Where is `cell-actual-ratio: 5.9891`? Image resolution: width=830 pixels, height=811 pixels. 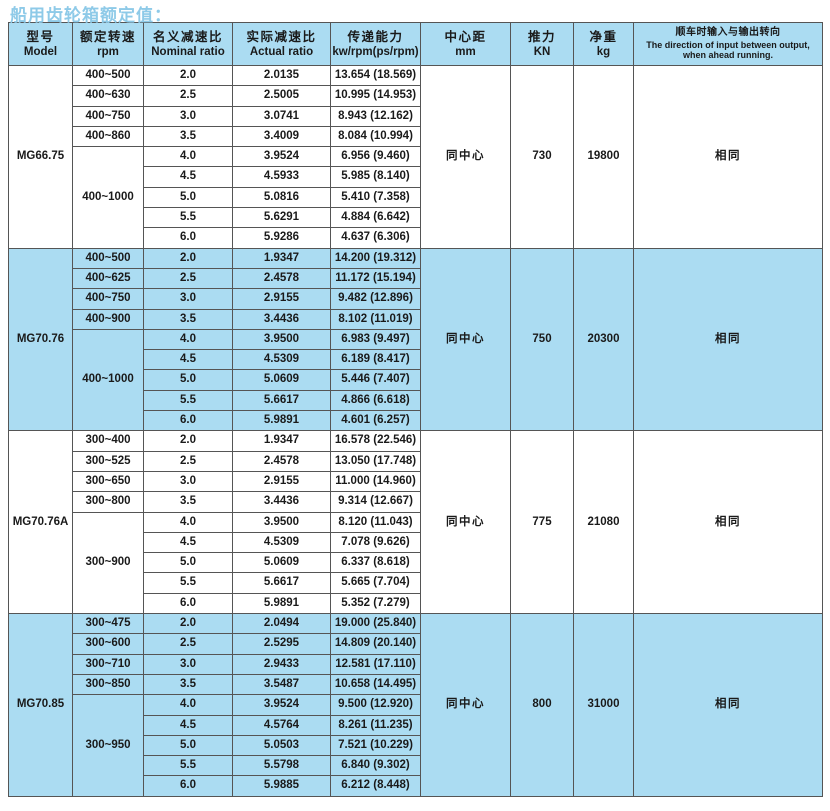
cell-actual-ratio: 5.9891 is located at coordinates (281, 421).